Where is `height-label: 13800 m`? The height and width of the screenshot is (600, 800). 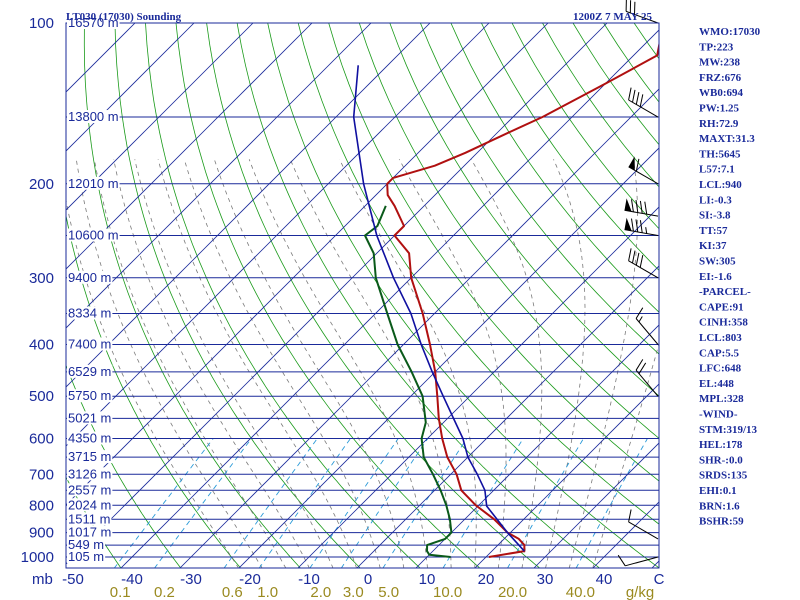
height-label: 13800 m is located at coordinates (93, 116).